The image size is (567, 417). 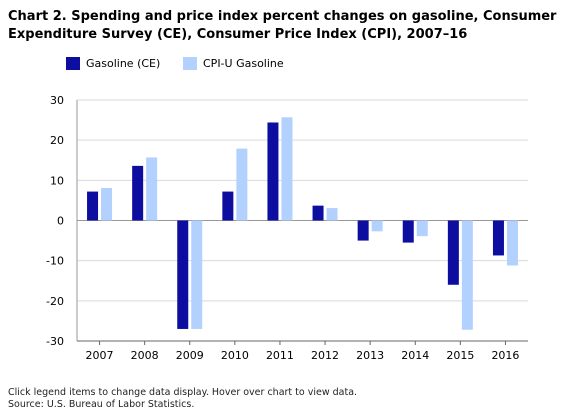 I want to click on y-tick-label: -30, so click(x=55, y=341).